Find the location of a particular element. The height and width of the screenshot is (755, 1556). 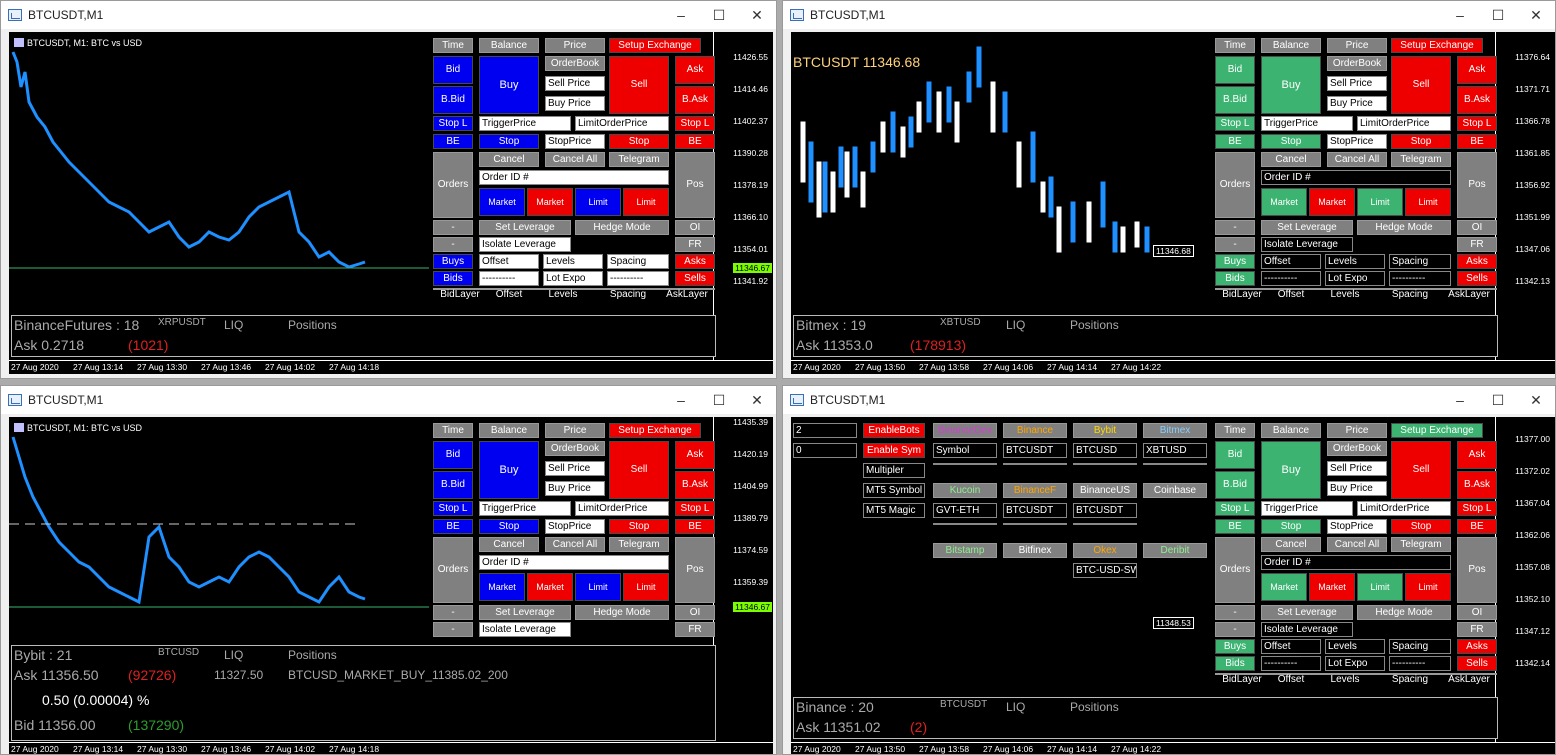

stop-price-input: StopPrice is located at coordinates (1357, 526).